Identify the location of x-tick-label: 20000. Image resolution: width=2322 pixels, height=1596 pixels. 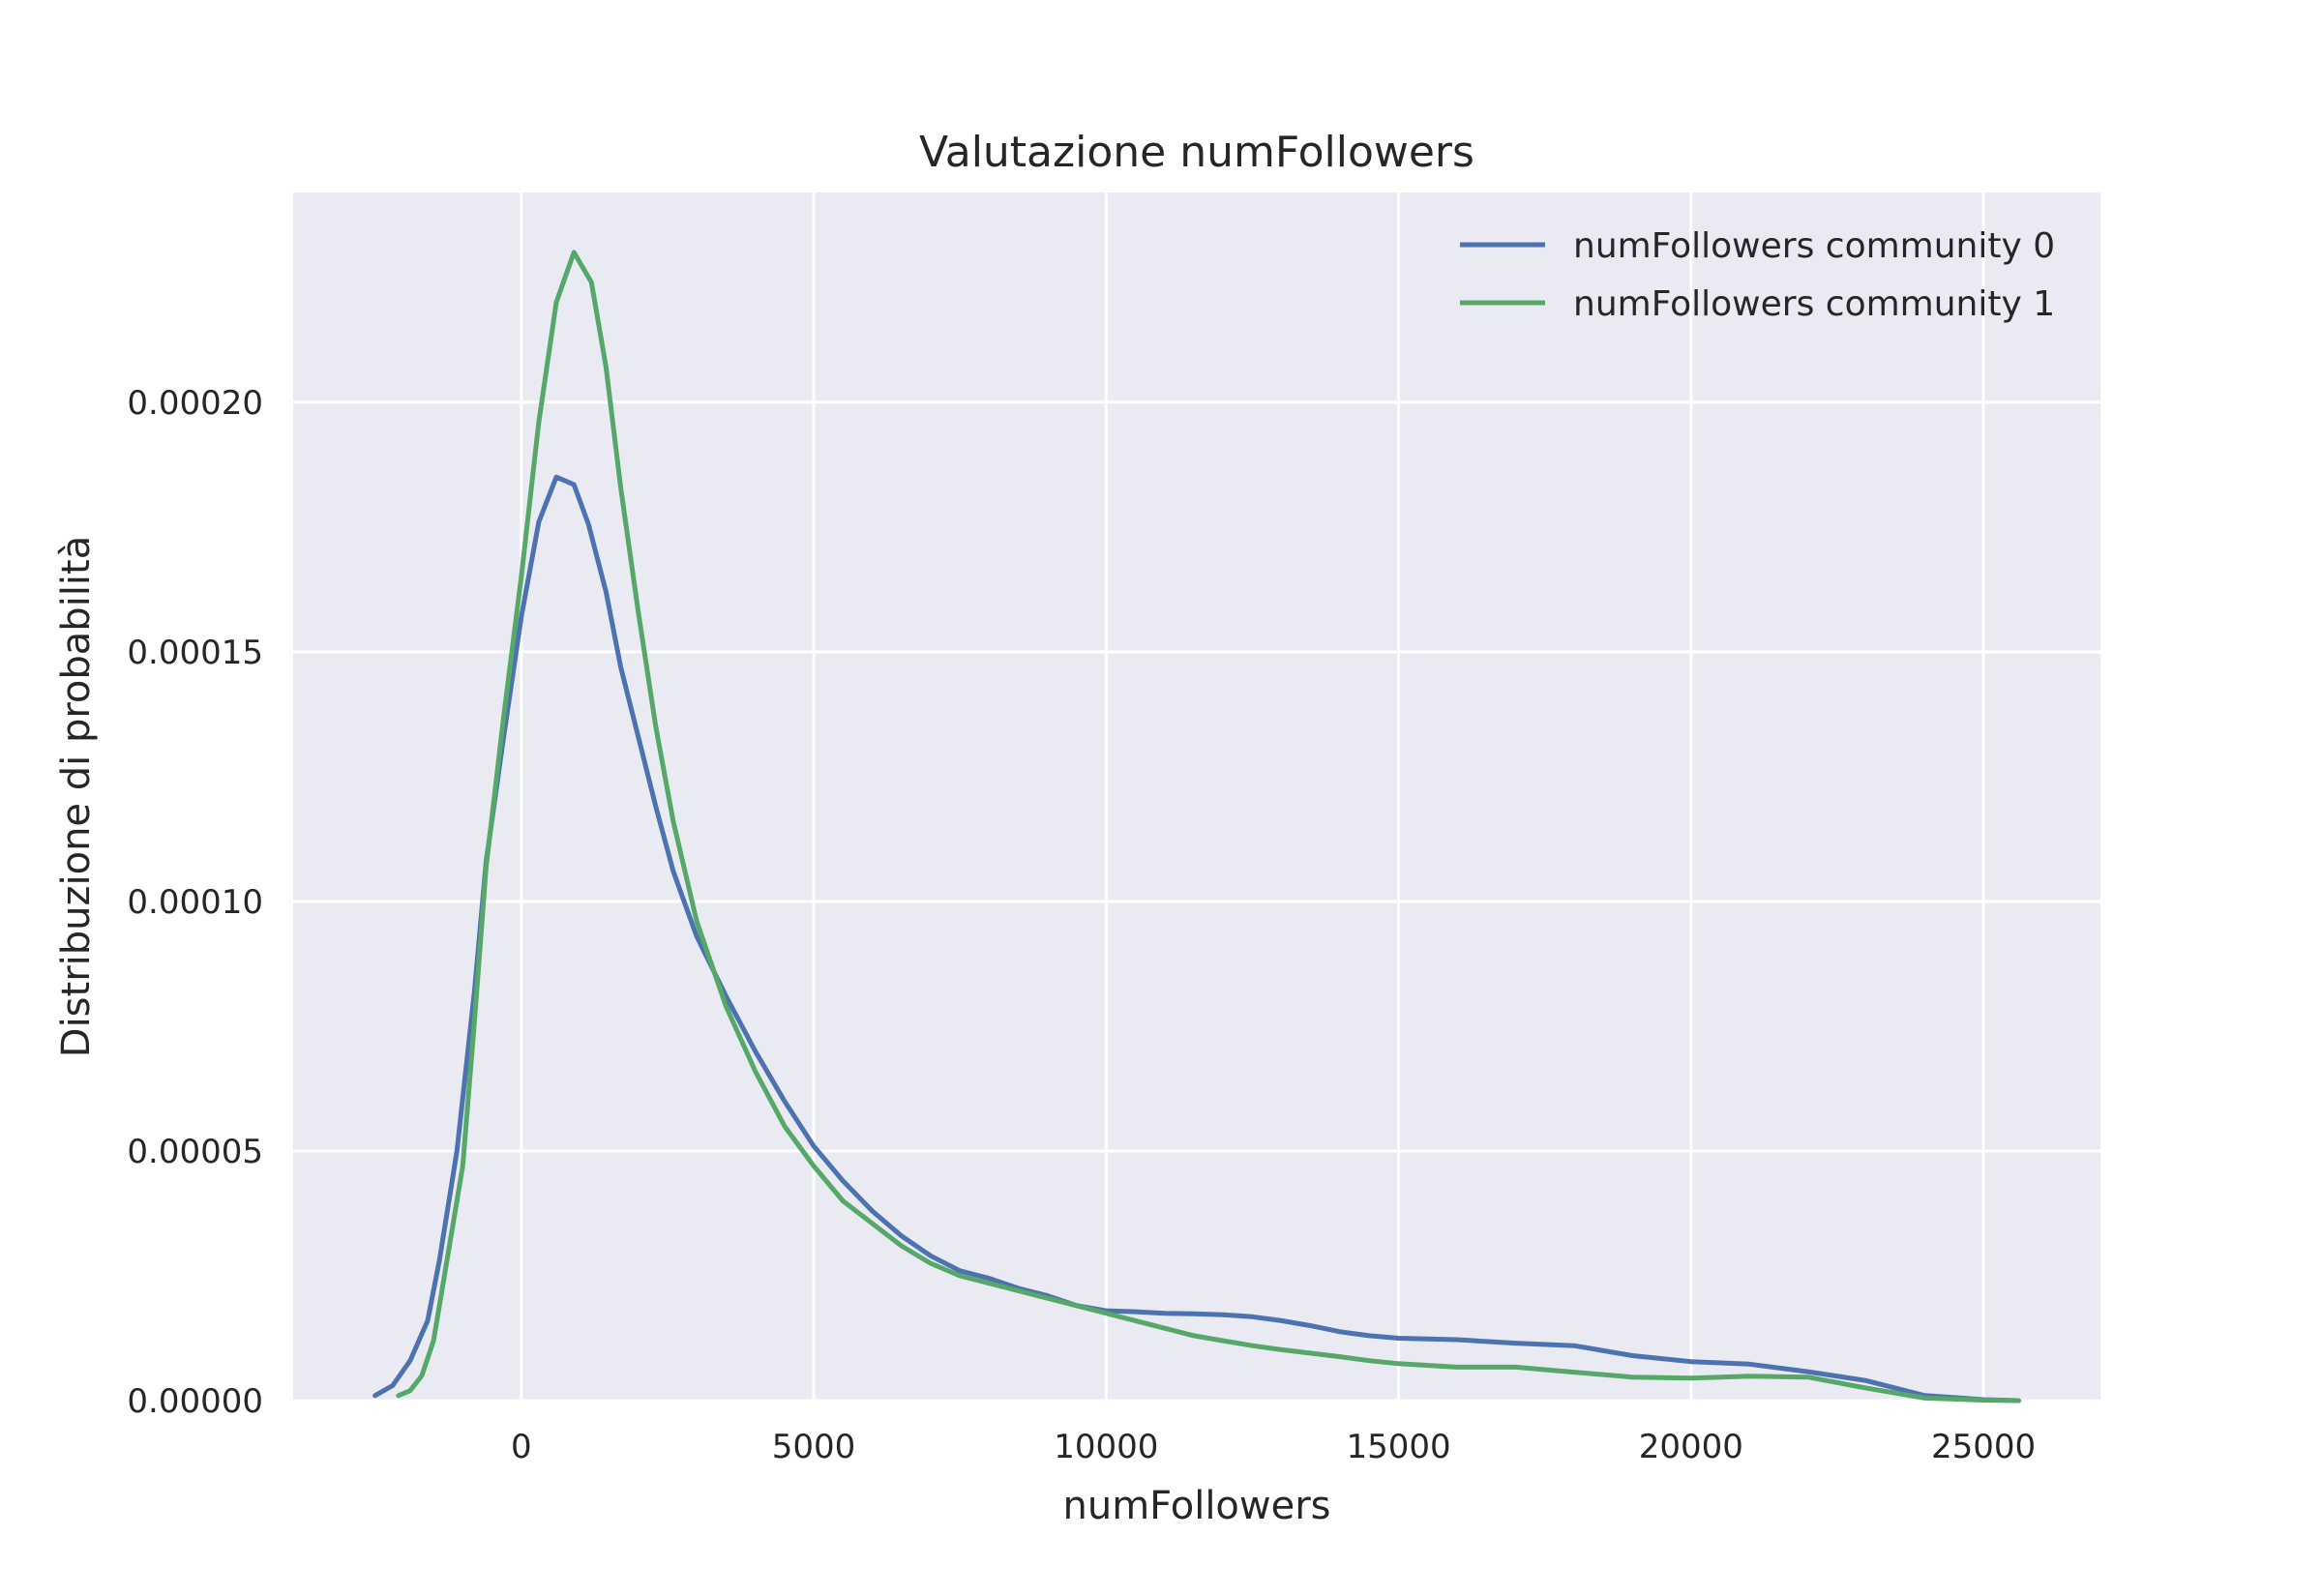
(1691, 1447).